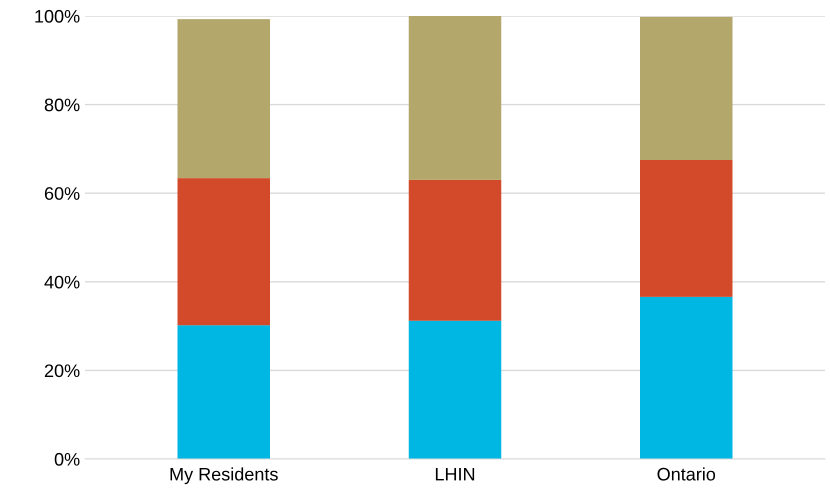 This screenshot has height=496, width=830. I want to click on y-tick-label: 60%, so click(62, 193).